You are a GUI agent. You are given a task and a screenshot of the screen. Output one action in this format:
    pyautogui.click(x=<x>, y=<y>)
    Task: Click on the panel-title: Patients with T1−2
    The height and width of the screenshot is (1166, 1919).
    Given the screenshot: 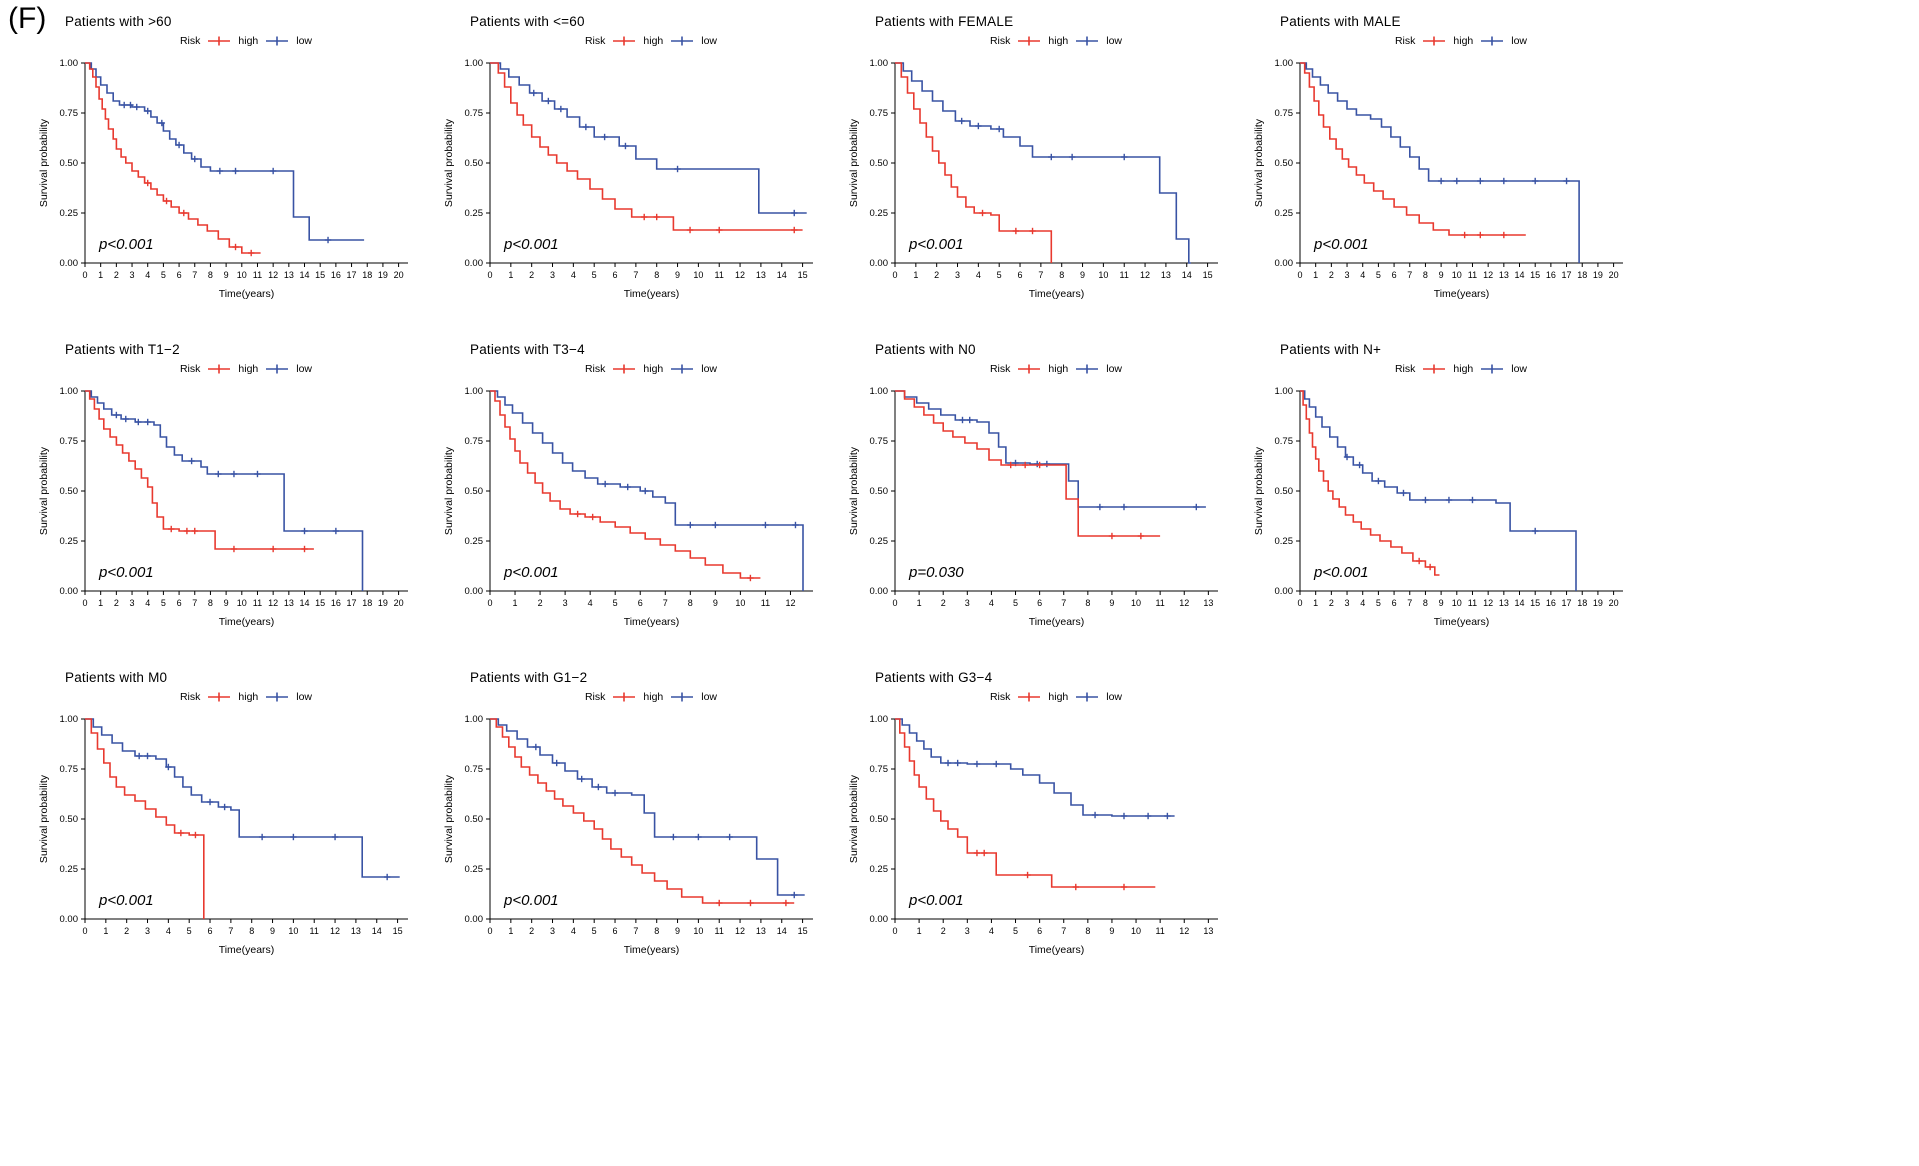 What is the action you would take?
    pyautogui.click(x=122, y=349)
    